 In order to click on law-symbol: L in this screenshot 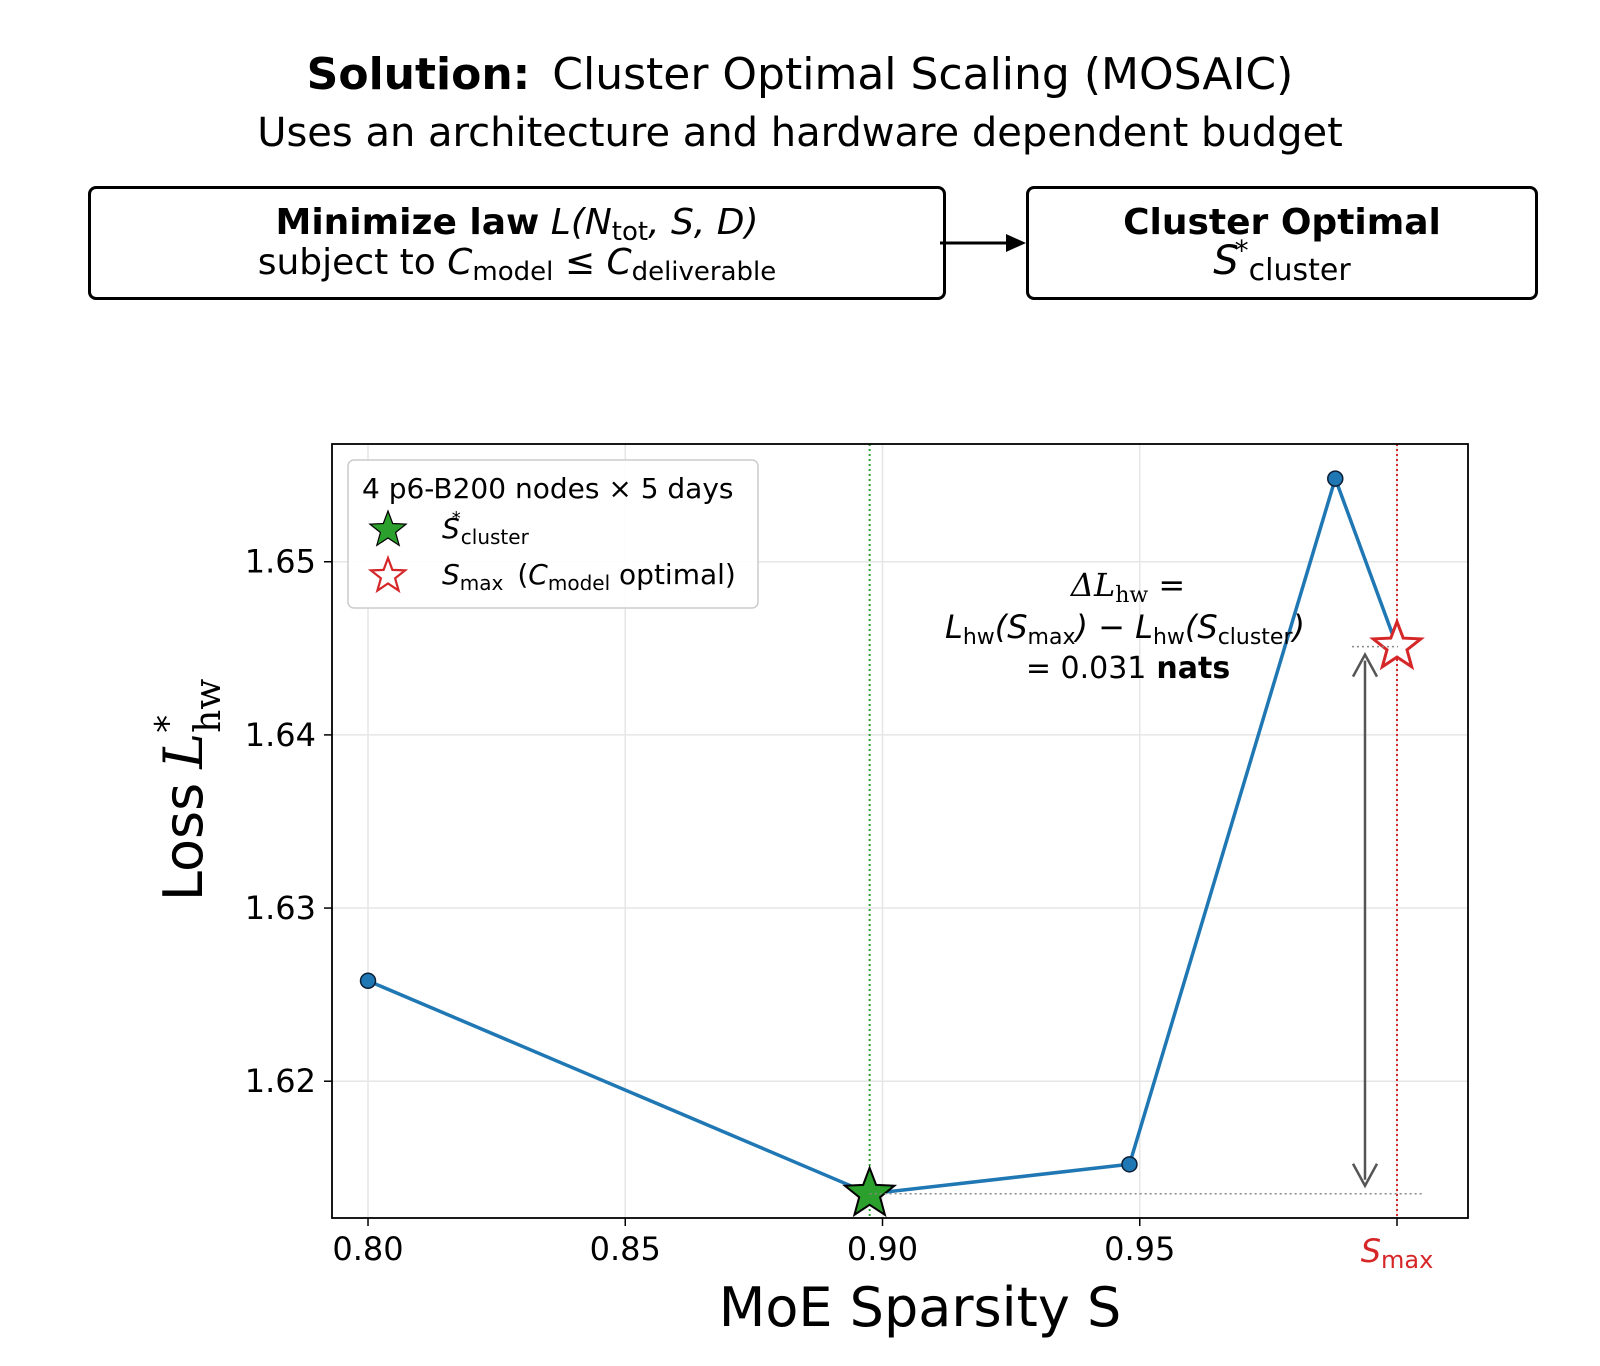, I will do `click(560, 222)`.